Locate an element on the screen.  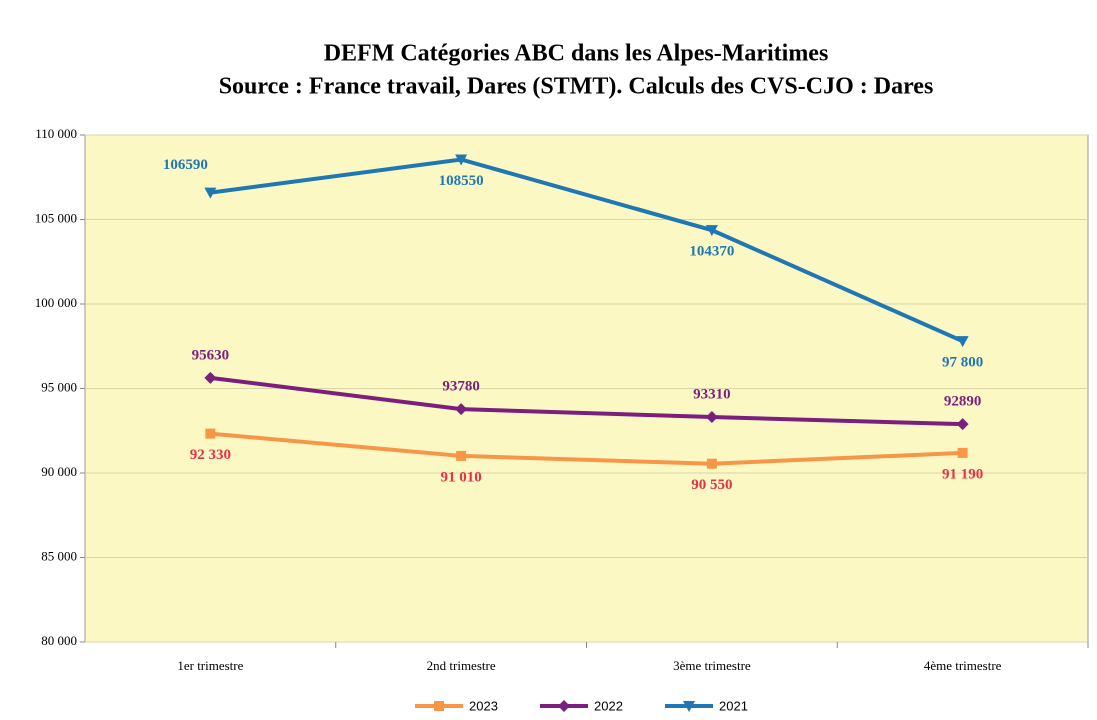
data-label: 95630 is located at coordinates (211, 355).